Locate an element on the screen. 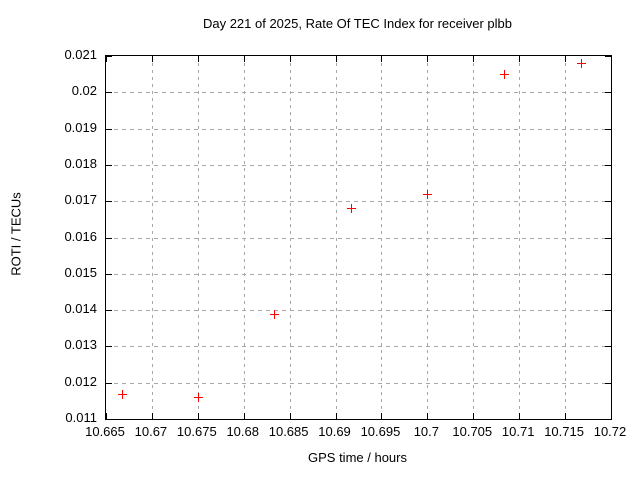  x-tick-label: 10.685 is located at coordinates (288, 431).